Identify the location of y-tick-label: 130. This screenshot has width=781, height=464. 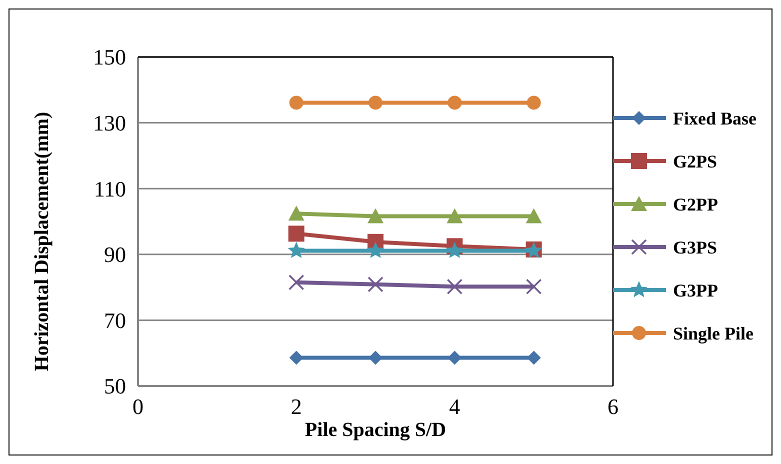
(109, 123).